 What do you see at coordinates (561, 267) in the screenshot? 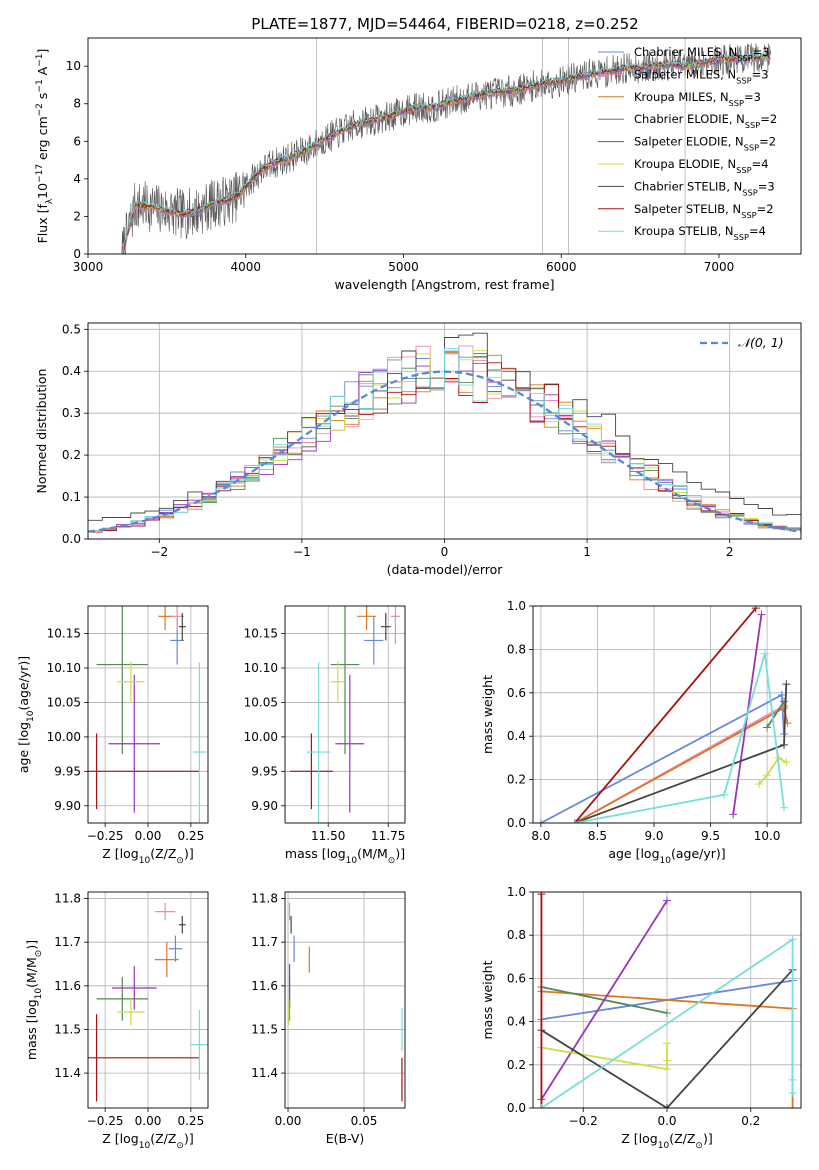
I see `x-tick-label: 6000` at bounding box center [561, 267].